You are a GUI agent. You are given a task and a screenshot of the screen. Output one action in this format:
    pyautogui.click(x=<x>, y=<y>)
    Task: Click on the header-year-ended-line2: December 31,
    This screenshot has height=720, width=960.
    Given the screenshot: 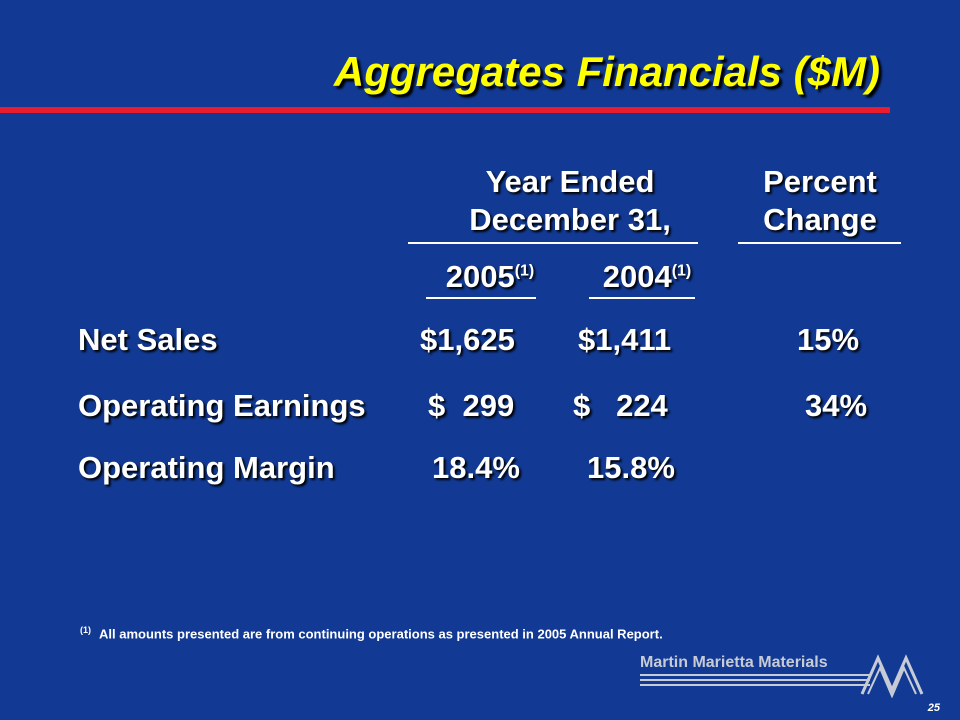 What is the action you would take?
    pyautogui.click(x=570, y=219)
    